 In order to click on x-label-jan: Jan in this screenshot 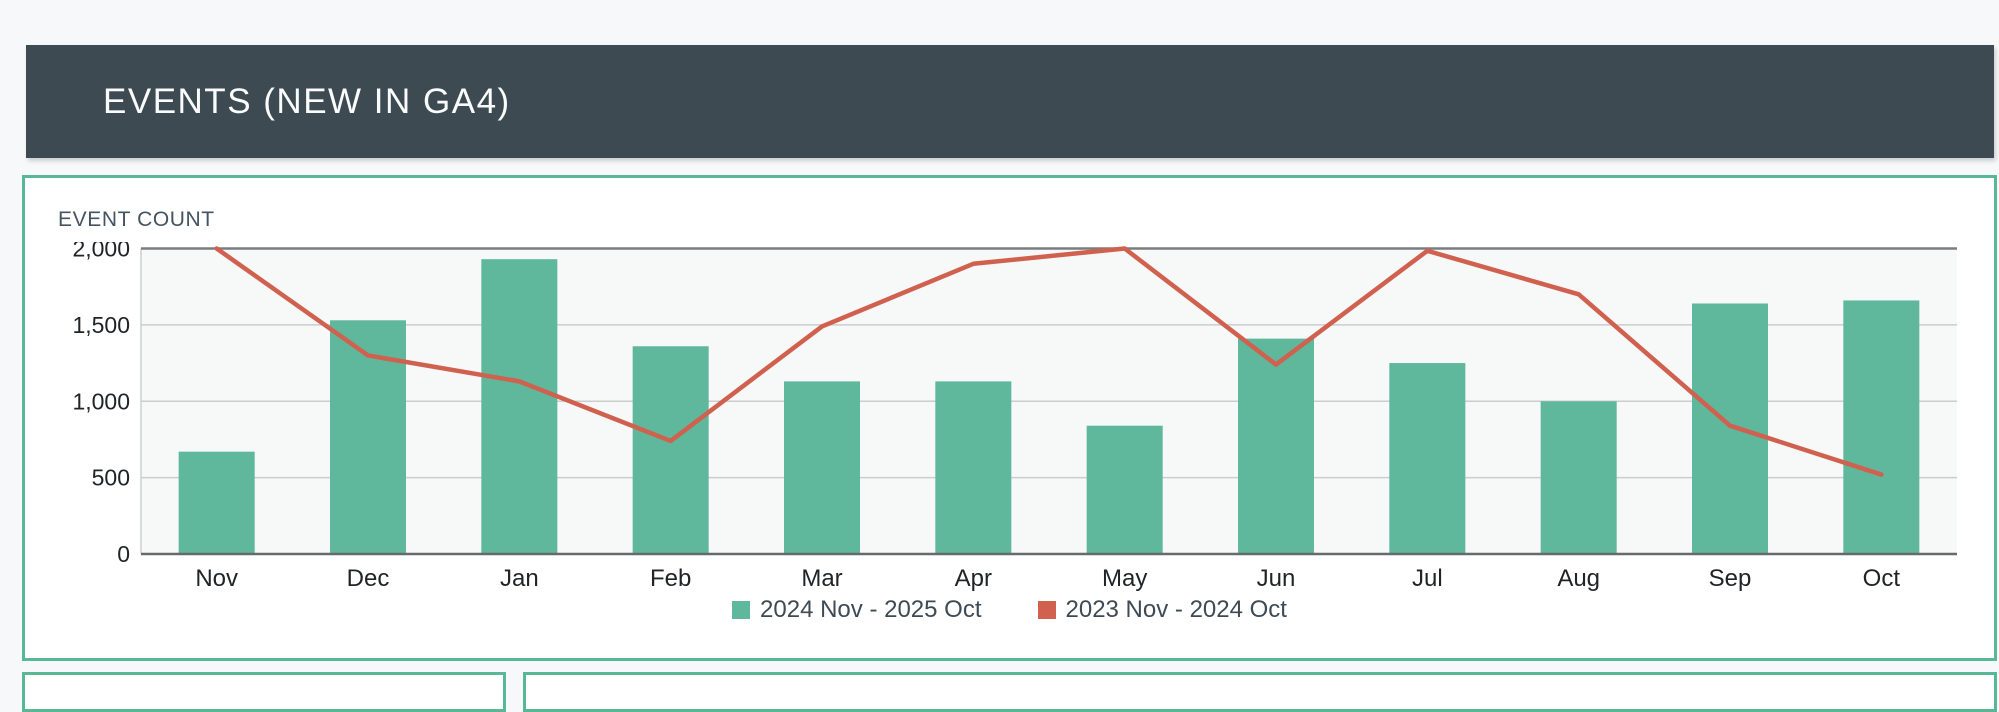, I will do `click(519, 578)`.